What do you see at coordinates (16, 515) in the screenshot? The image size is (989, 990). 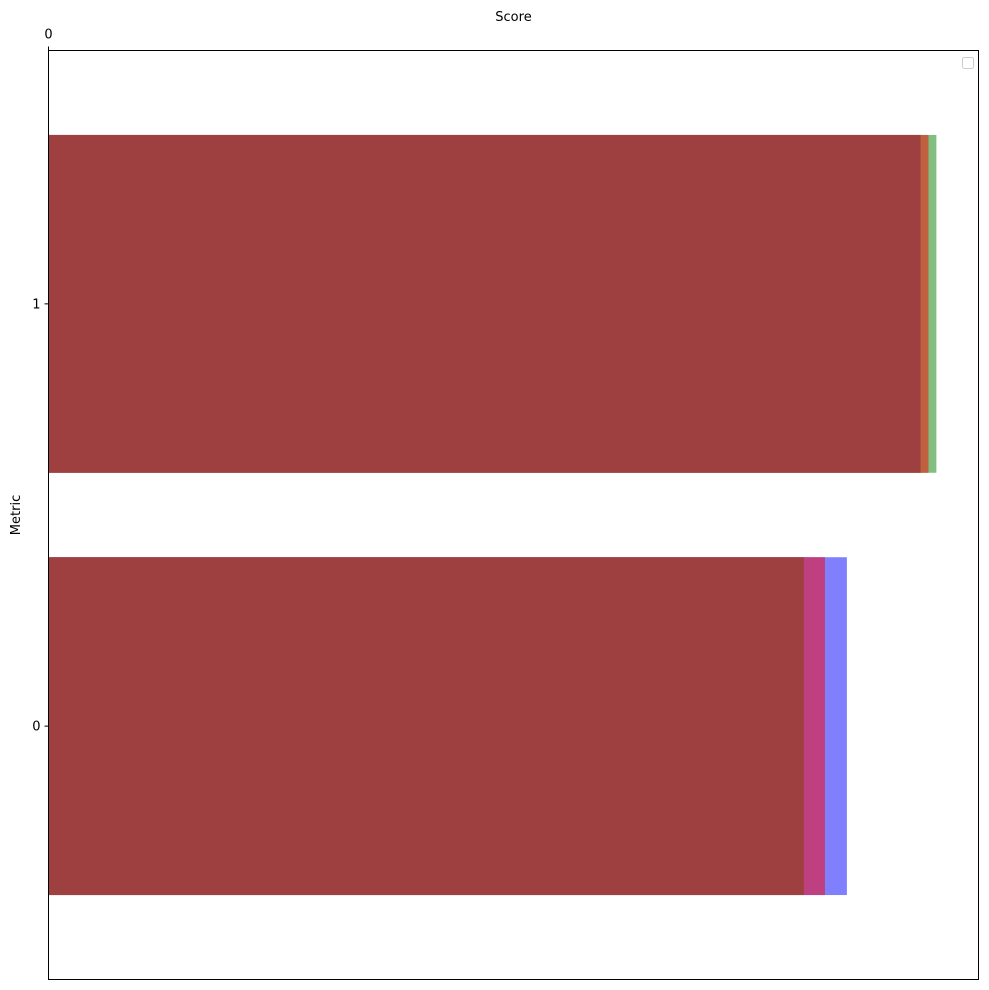 I see `y-axis-label: Metric` at bounding box center [16, 515].